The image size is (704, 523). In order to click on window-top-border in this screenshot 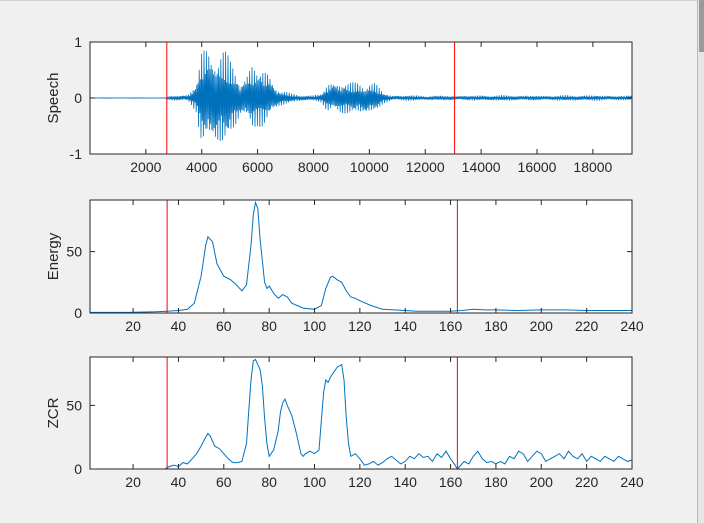, I will do `click(348, 0)`.